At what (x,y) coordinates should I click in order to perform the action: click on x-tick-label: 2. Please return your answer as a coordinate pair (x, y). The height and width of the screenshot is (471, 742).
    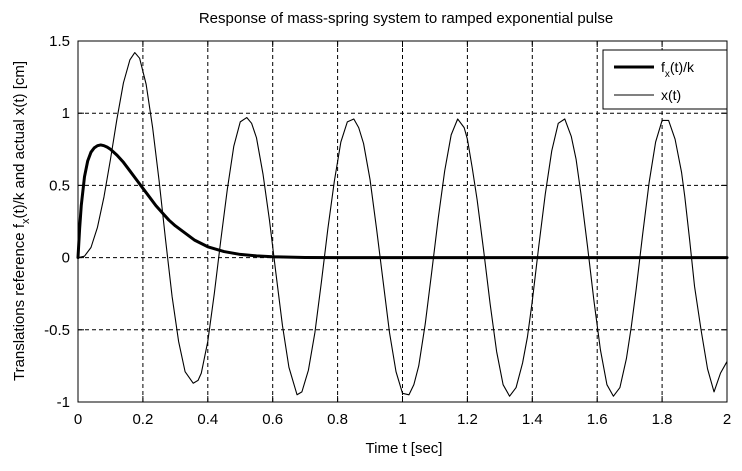
    Looking at the image, I should click on (727, 419).